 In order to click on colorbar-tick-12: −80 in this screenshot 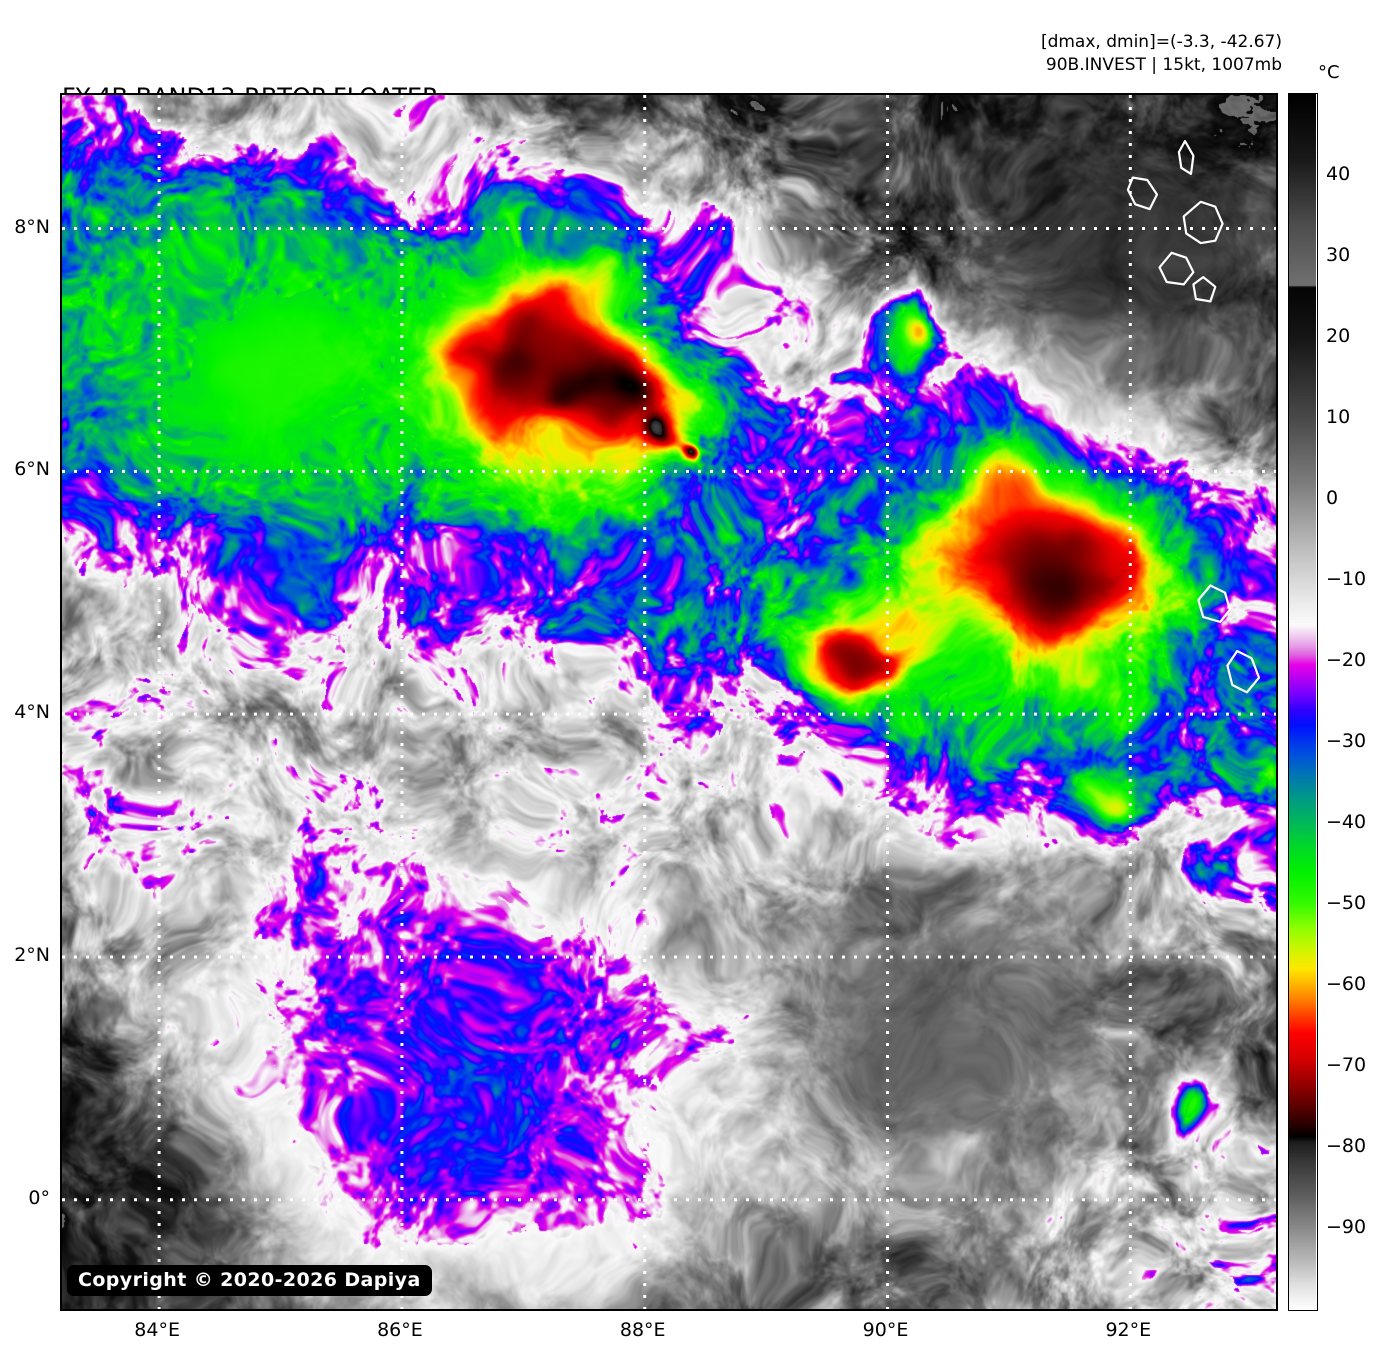, I will do `click(1346, 1146)`.